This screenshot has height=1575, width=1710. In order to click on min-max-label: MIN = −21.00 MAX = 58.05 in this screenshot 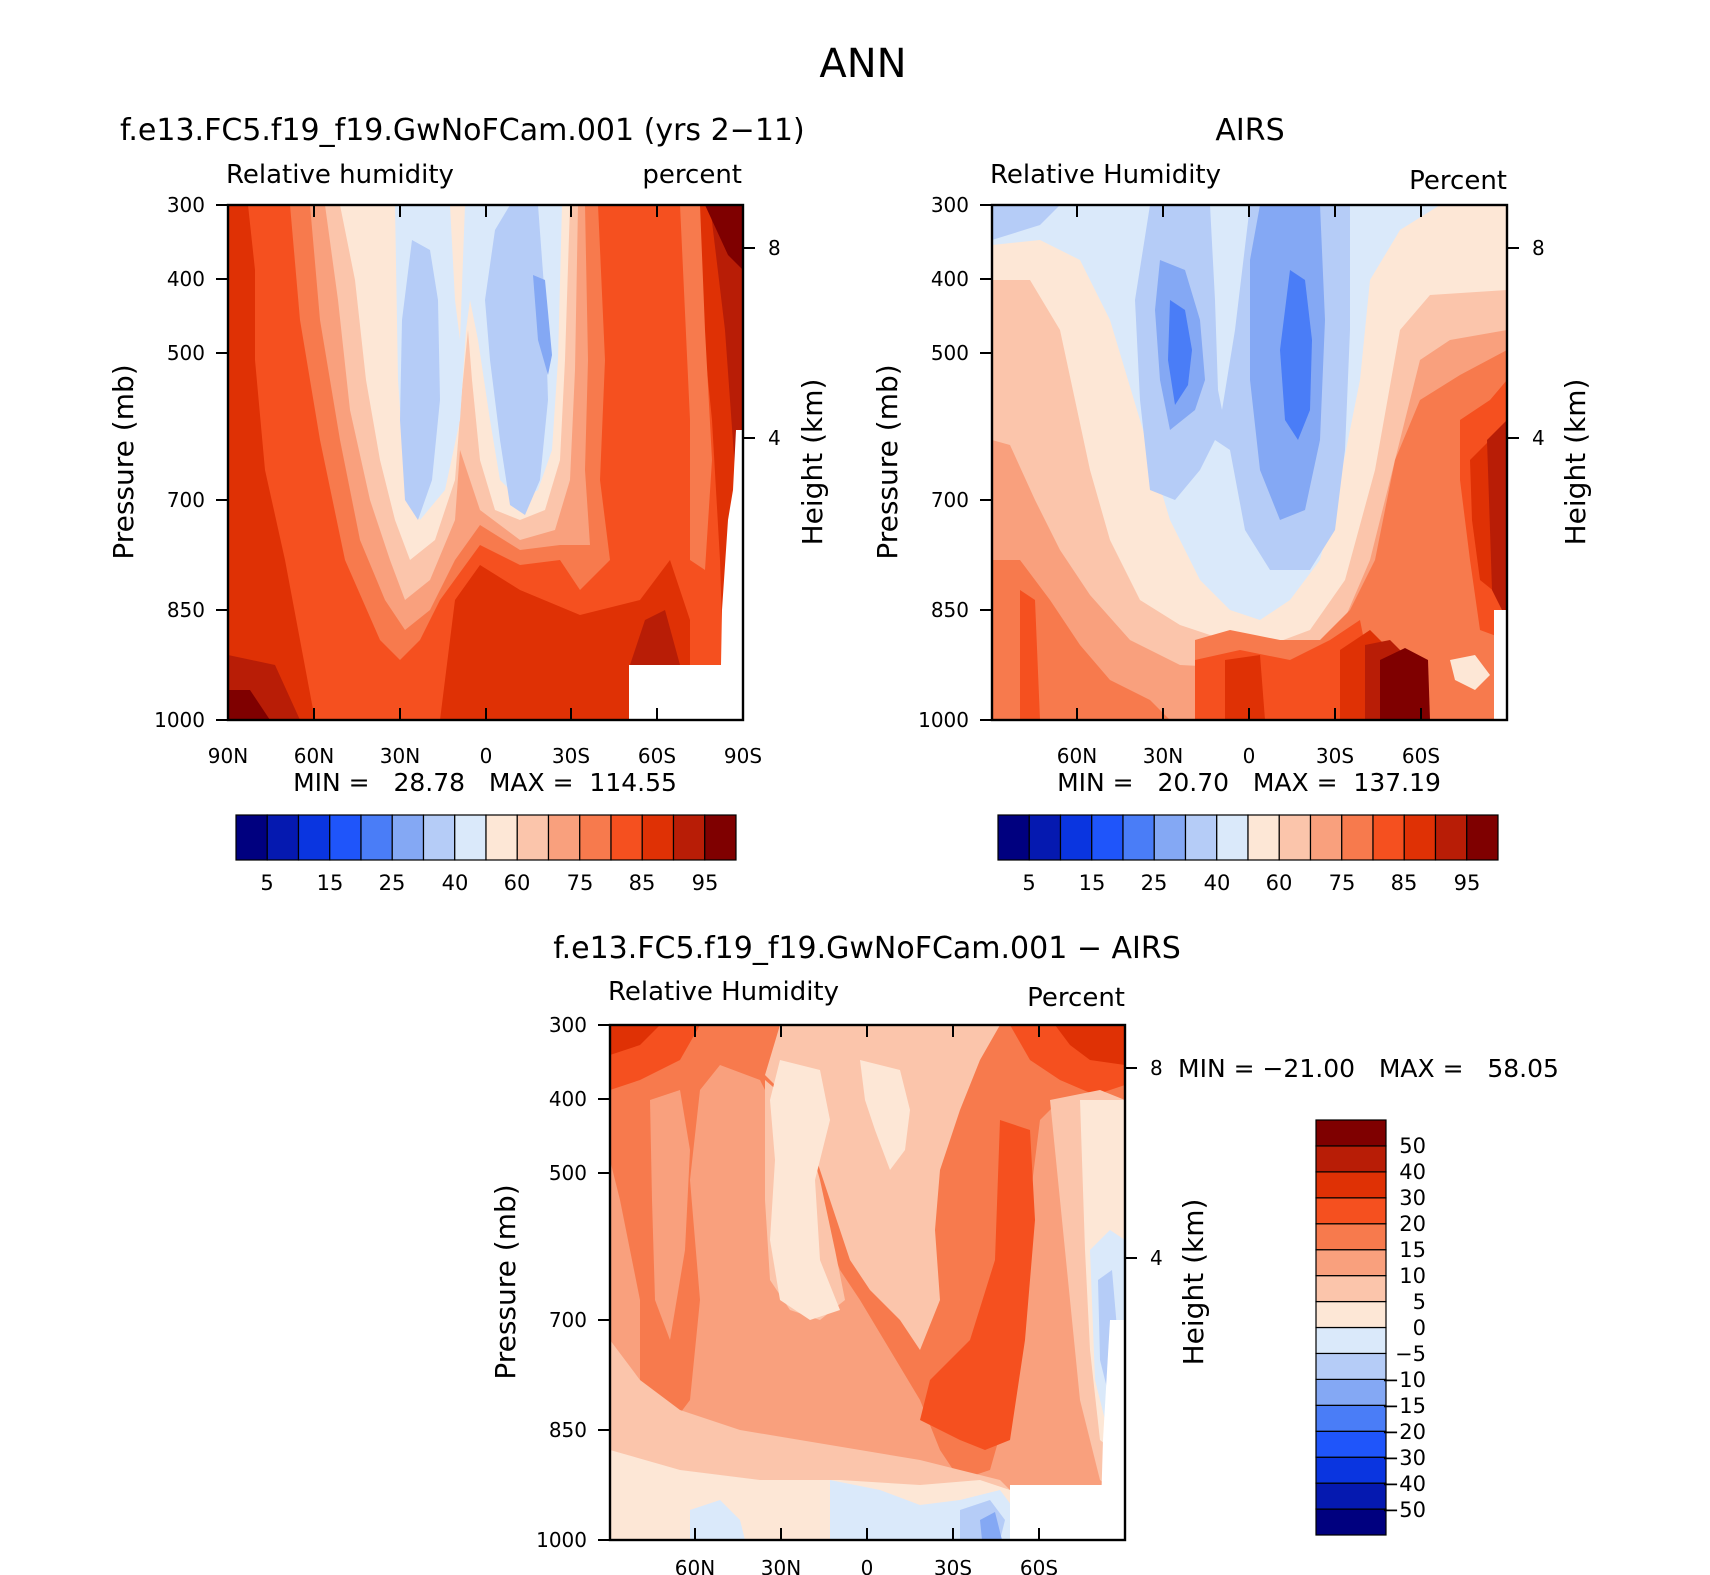, I will do `click(1368, 1068)`.